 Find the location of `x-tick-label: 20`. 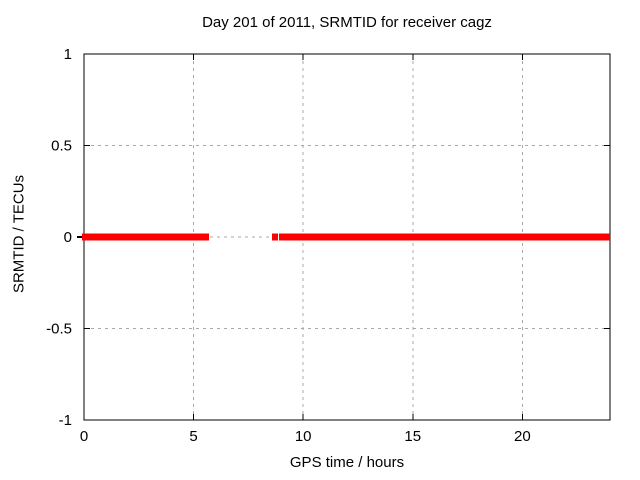

x-tick-label: 20 is located at coordinates (522, 436).